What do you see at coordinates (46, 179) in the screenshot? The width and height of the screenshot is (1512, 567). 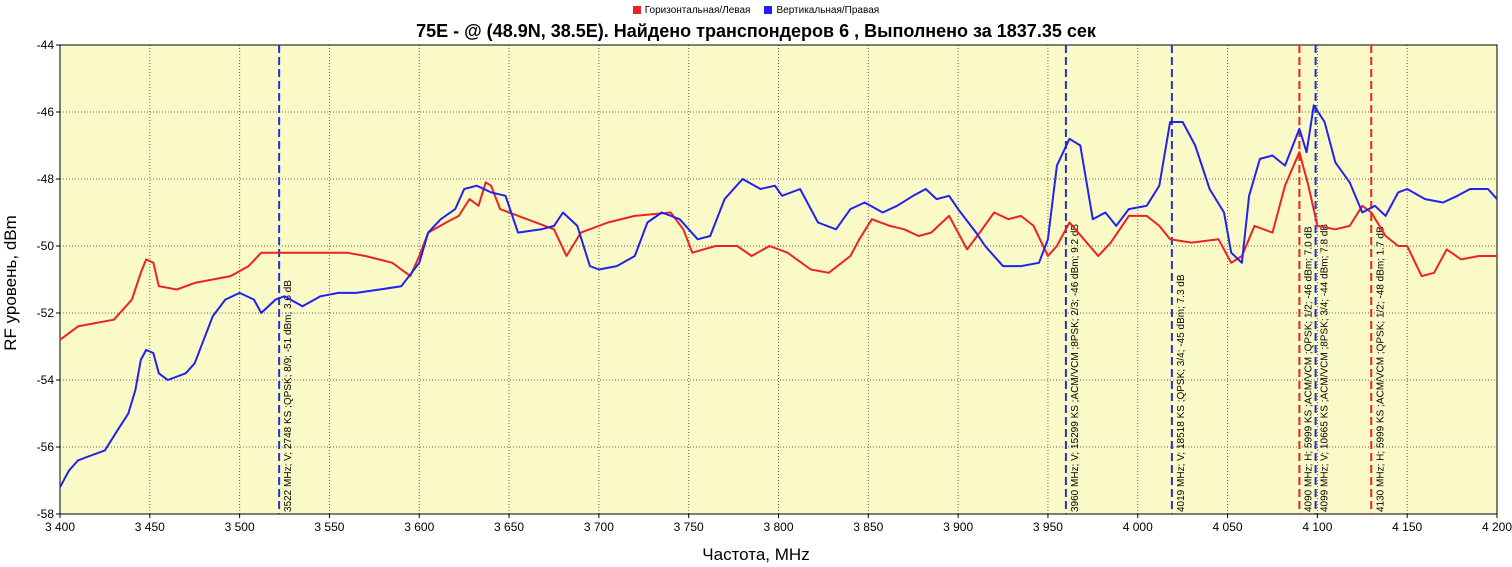 I see `y-tick-label: -48` at bounding box center [46, 179].